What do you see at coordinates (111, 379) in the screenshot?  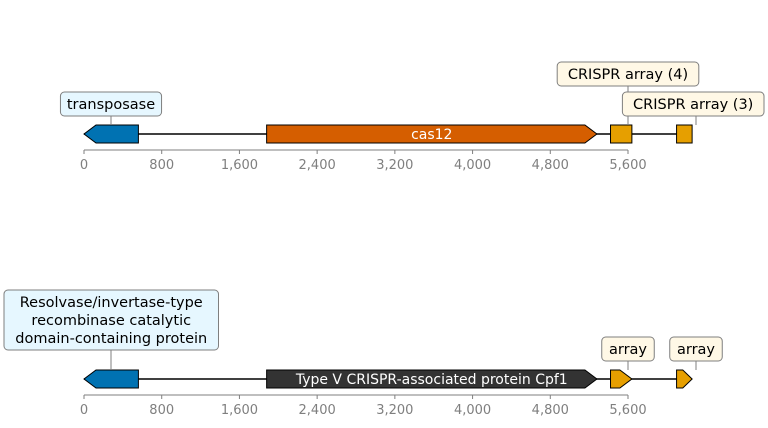 I see `feature-resolvase` at bounding box center [111, 379].